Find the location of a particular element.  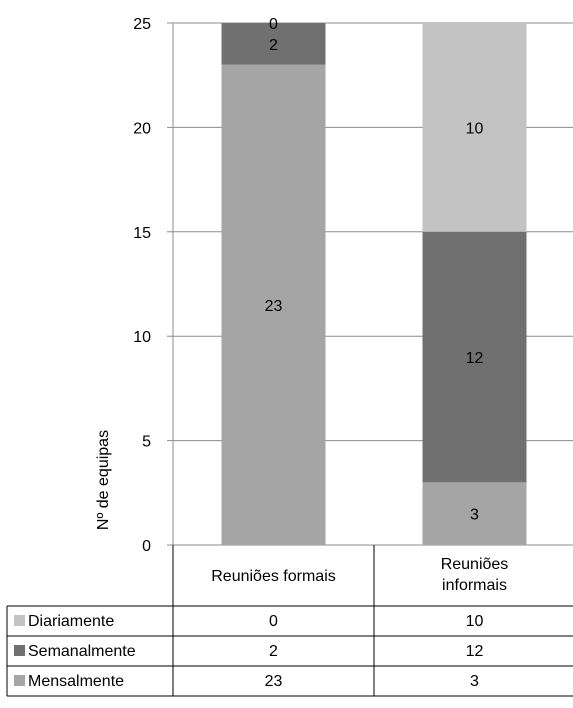

category-label-reunioes-informais-line-1: Reuniões is located at coordinates (475, 564).